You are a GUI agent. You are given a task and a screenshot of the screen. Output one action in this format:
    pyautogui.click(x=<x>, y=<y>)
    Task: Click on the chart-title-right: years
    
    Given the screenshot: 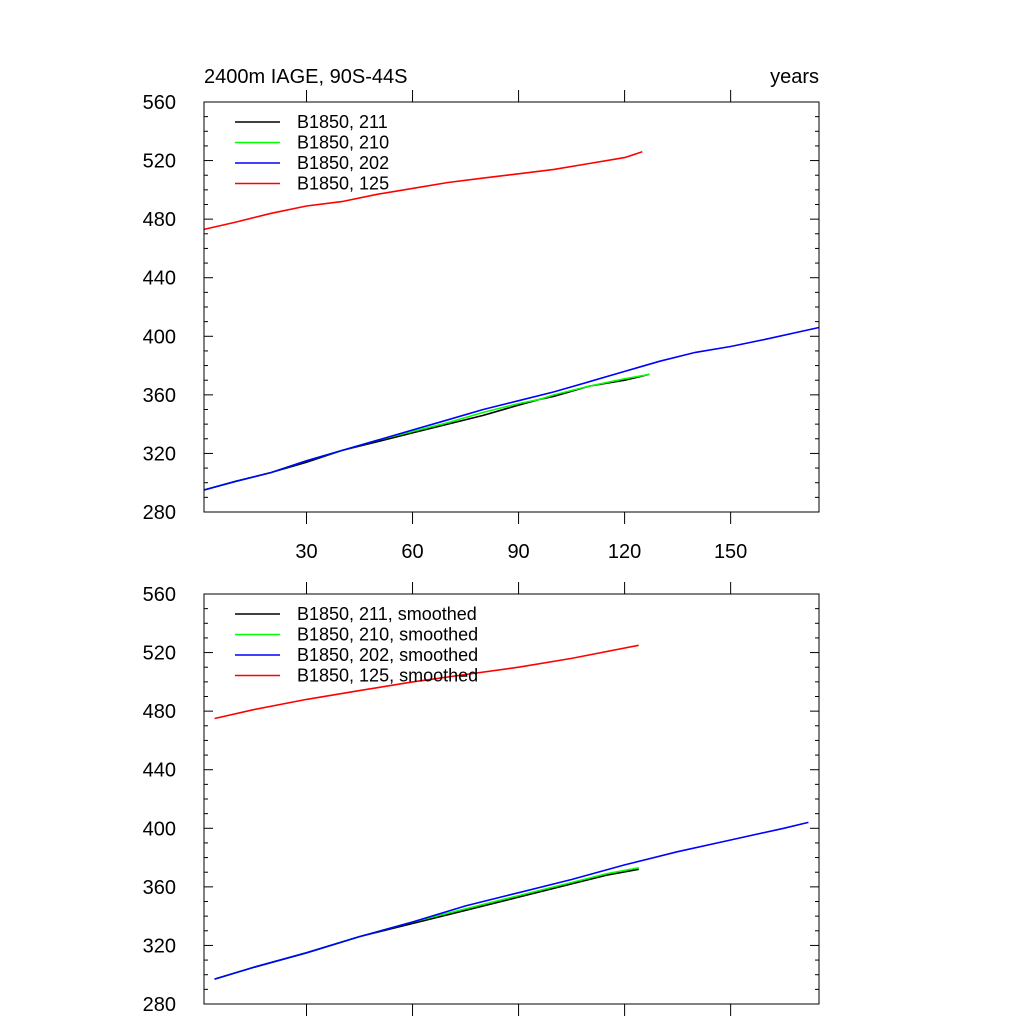 What is the action you would take?
    pyautogui.click(x=794, y=77)
    